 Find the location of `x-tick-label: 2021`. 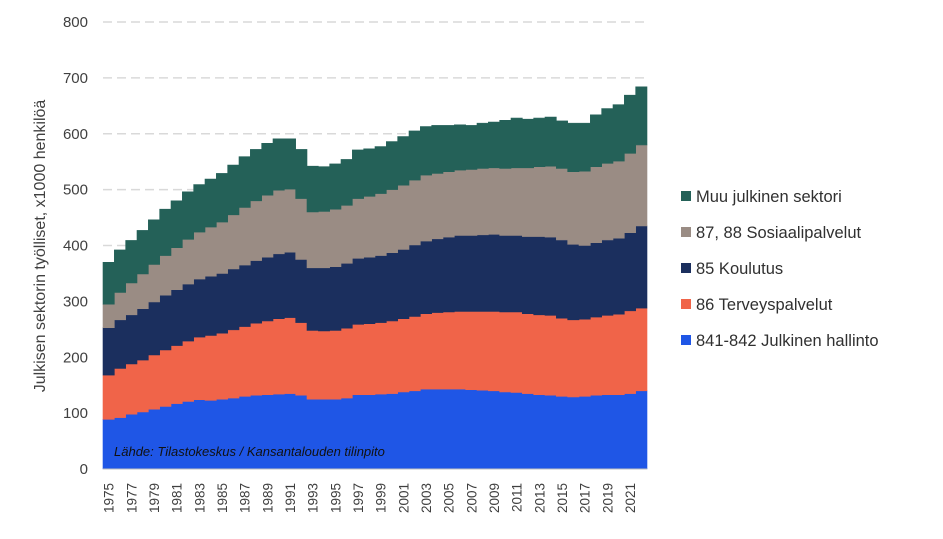

x-tick-label: 2021 is located at coordinates (630, 498).